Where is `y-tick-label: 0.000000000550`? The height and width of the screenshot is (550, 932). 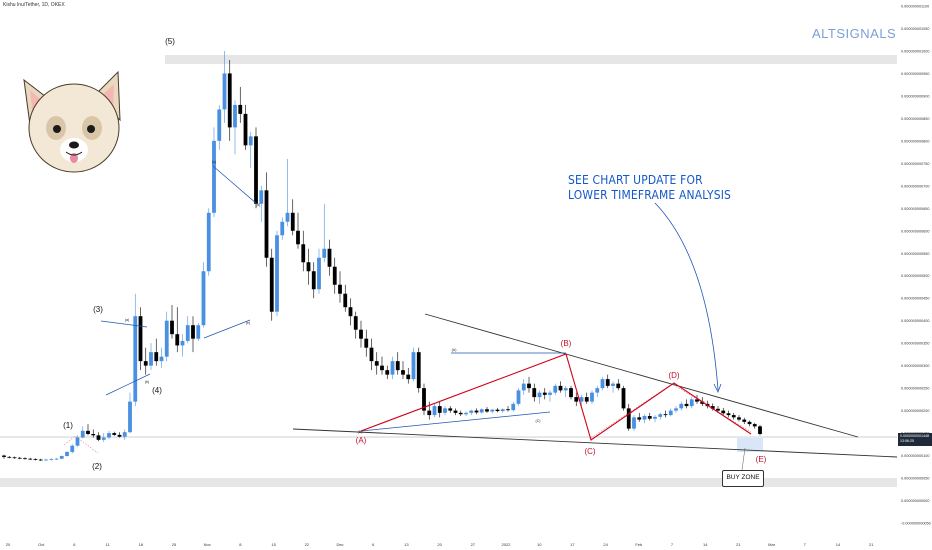 y-tick-label: 0.000000000550 is located at coordinates (915, 254).